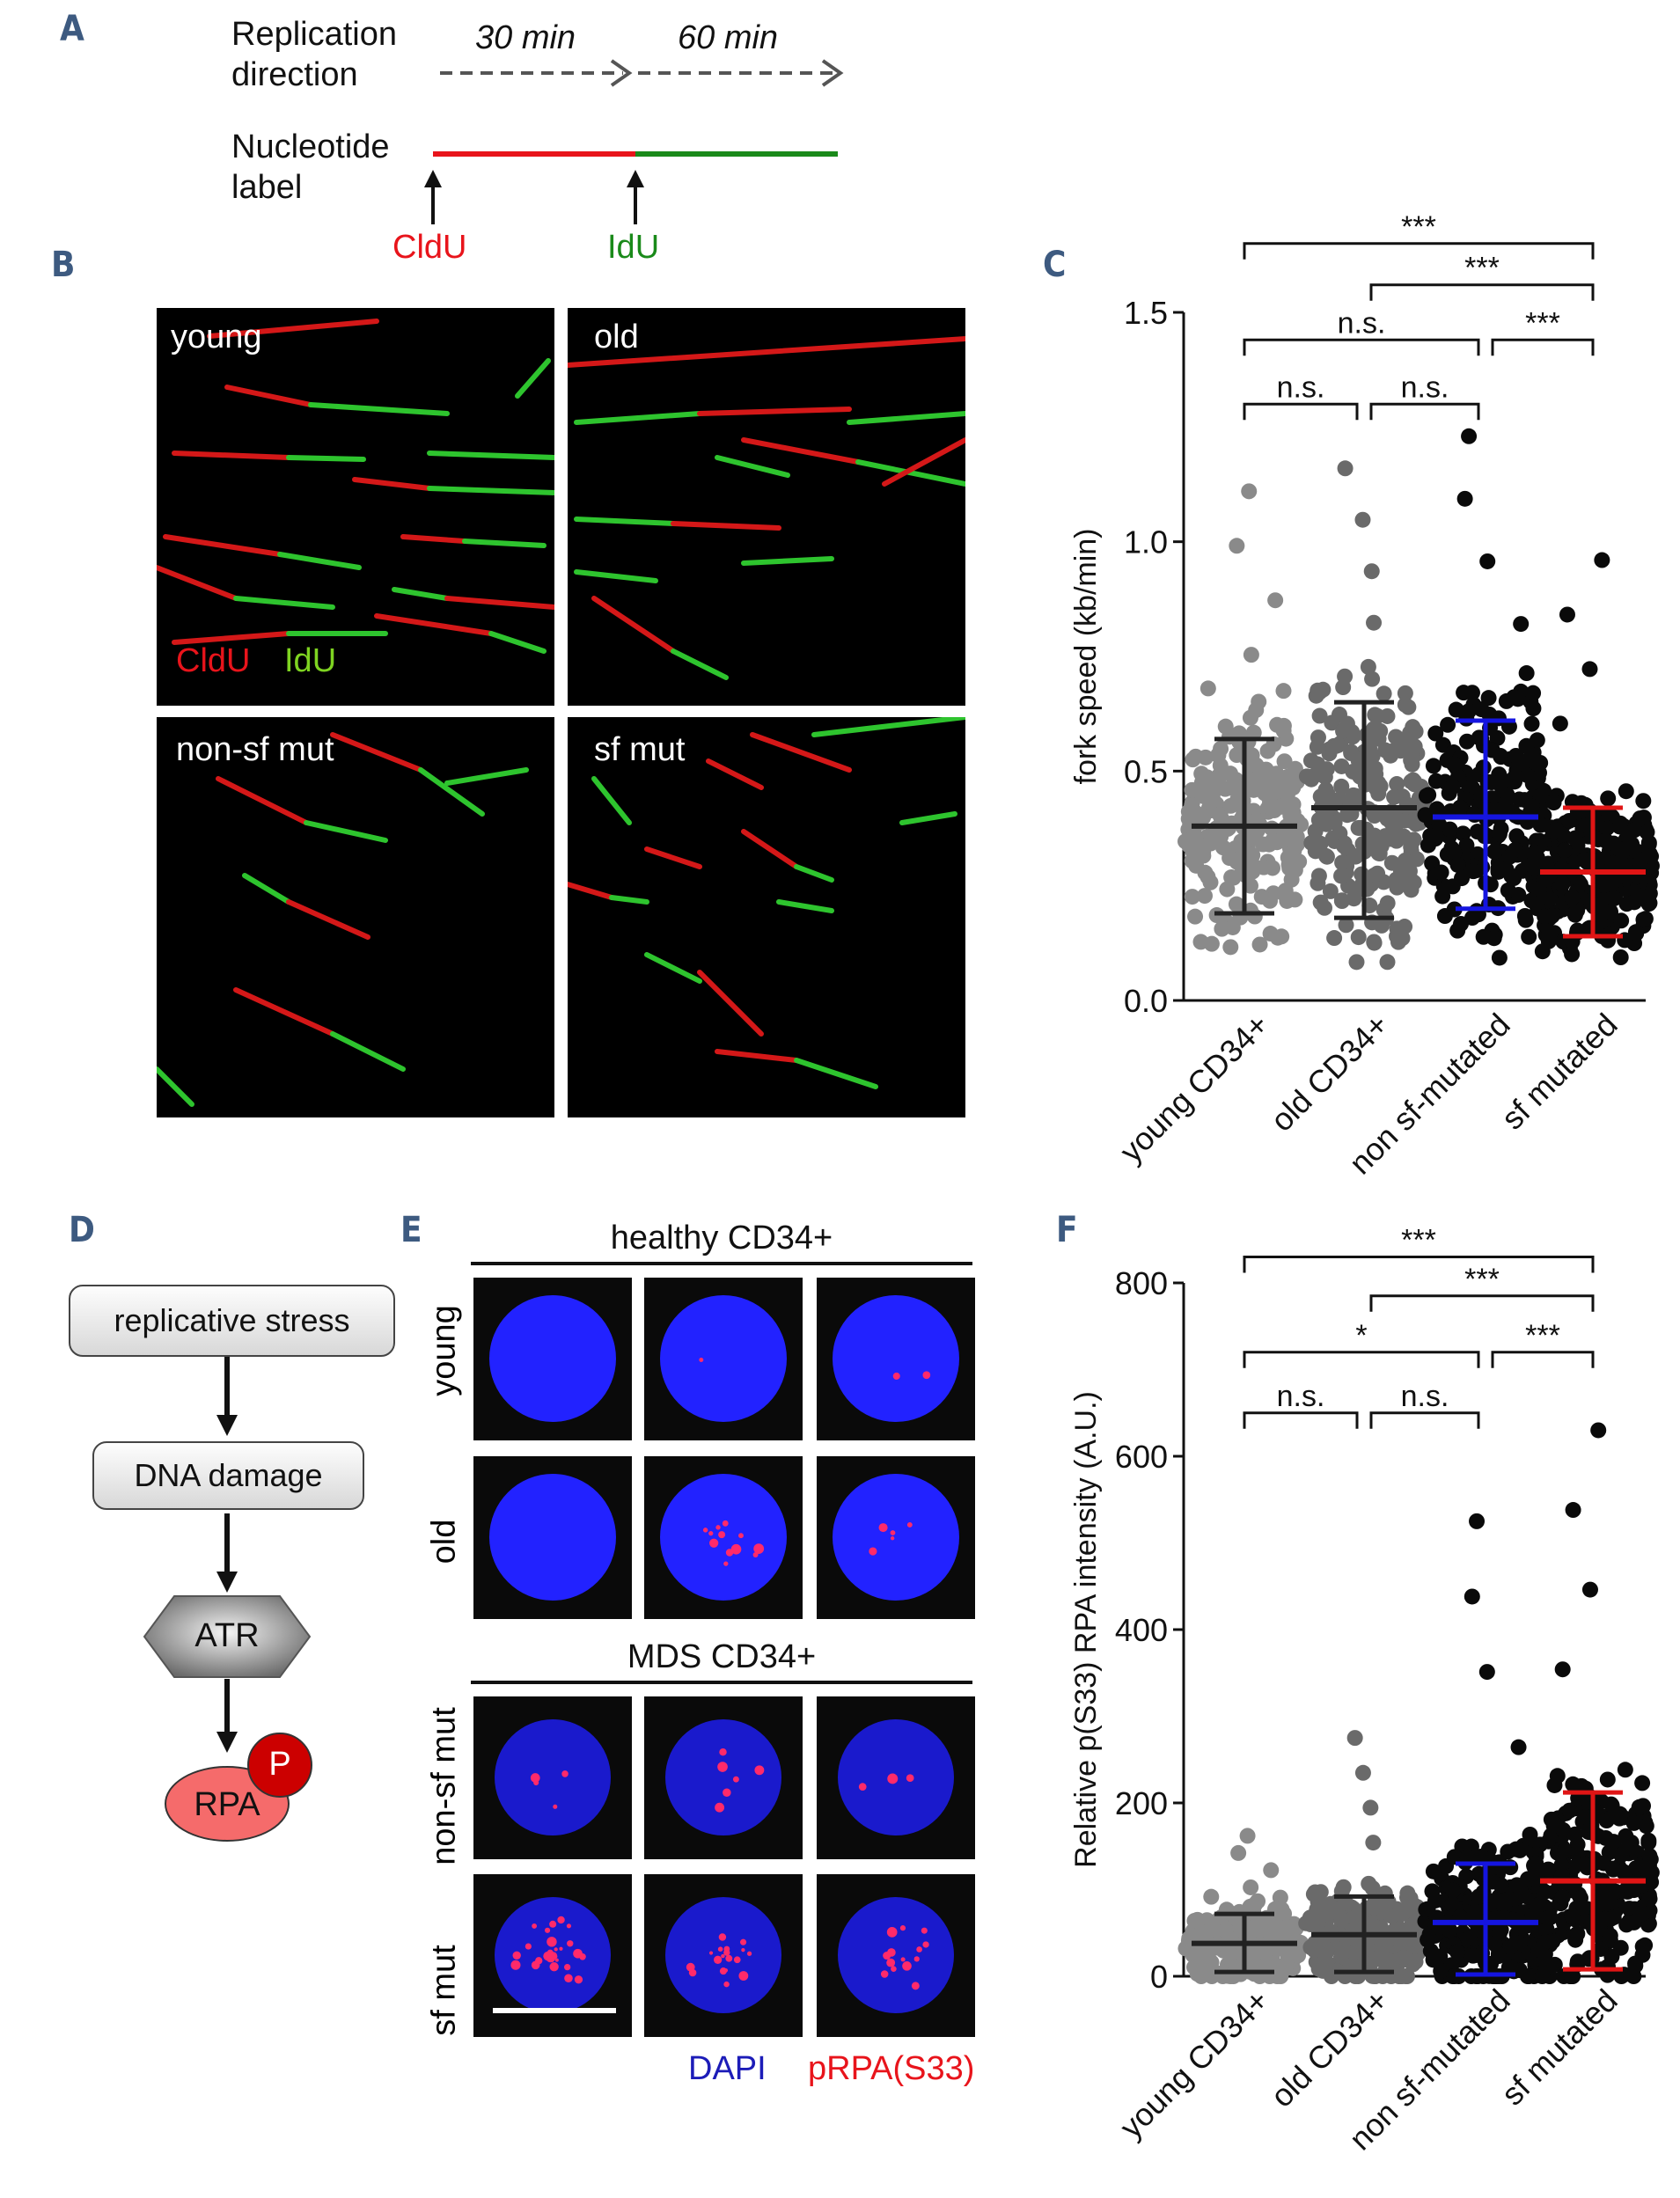 Image resolution: width=1680 pixels, height=2198 pixels. What do you see at coordinates (633, 248) in the screenshot?
I see `idu-label: IdU` at bounding box center [633, 248].